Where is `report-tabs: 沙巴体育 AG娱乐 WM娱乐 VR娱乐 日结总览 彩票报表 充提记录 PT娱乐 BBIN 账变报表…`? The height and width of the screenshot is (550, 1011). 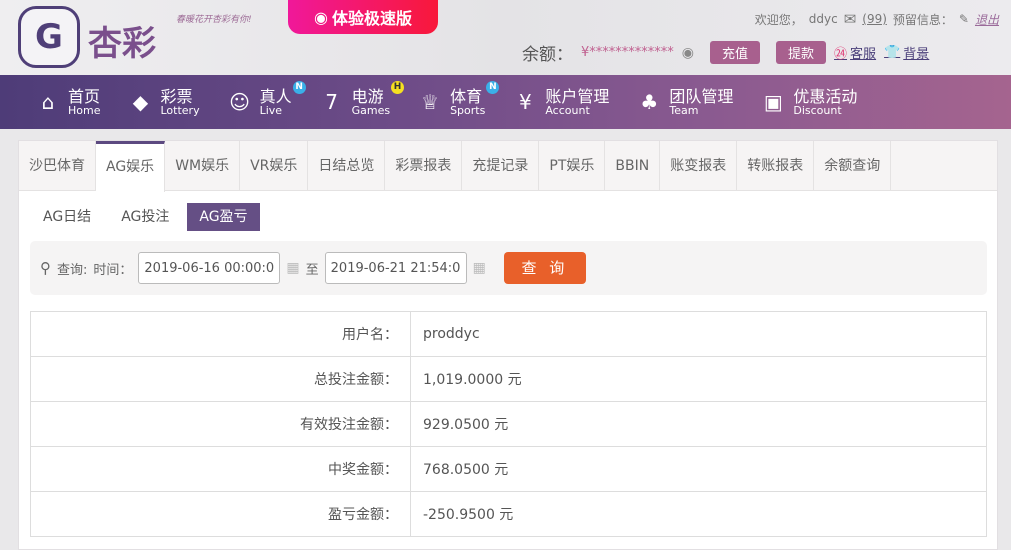
report-tabs: 沙巴体育 AG娱乐 WM娱乐 VR娱乐 日结总览 彩票报表 充提记录 PT娱乐 BBIN 账变报表… is located at coordinates (508, 166).